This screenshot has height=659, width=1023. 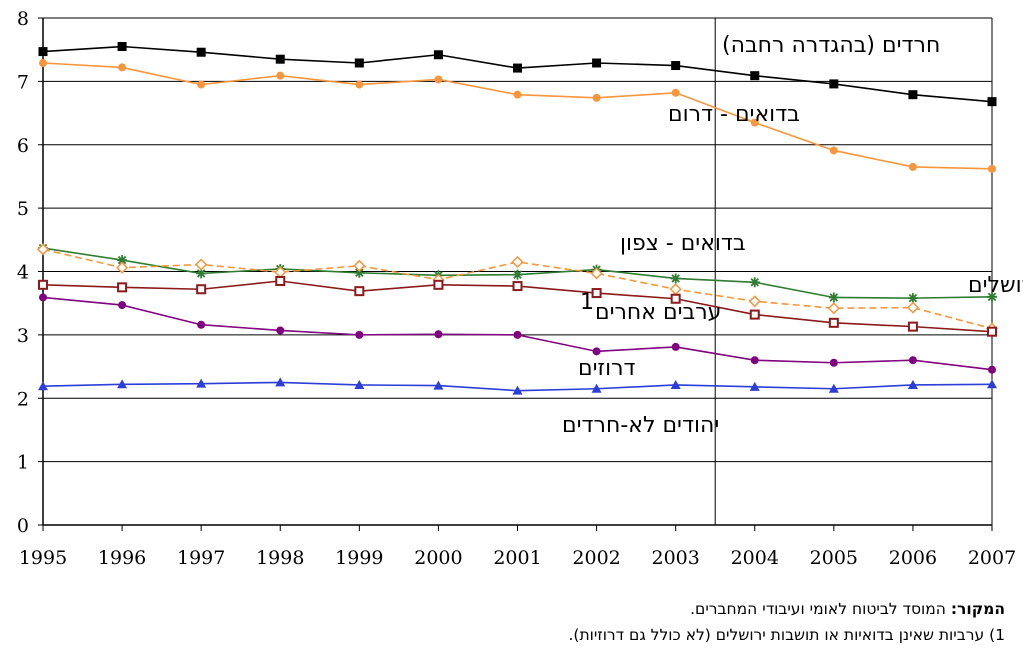 What do you see at coordinates (23, 209) in the screenshot?
I see `y-tick-label: 5` at bounding box center [23, 209].